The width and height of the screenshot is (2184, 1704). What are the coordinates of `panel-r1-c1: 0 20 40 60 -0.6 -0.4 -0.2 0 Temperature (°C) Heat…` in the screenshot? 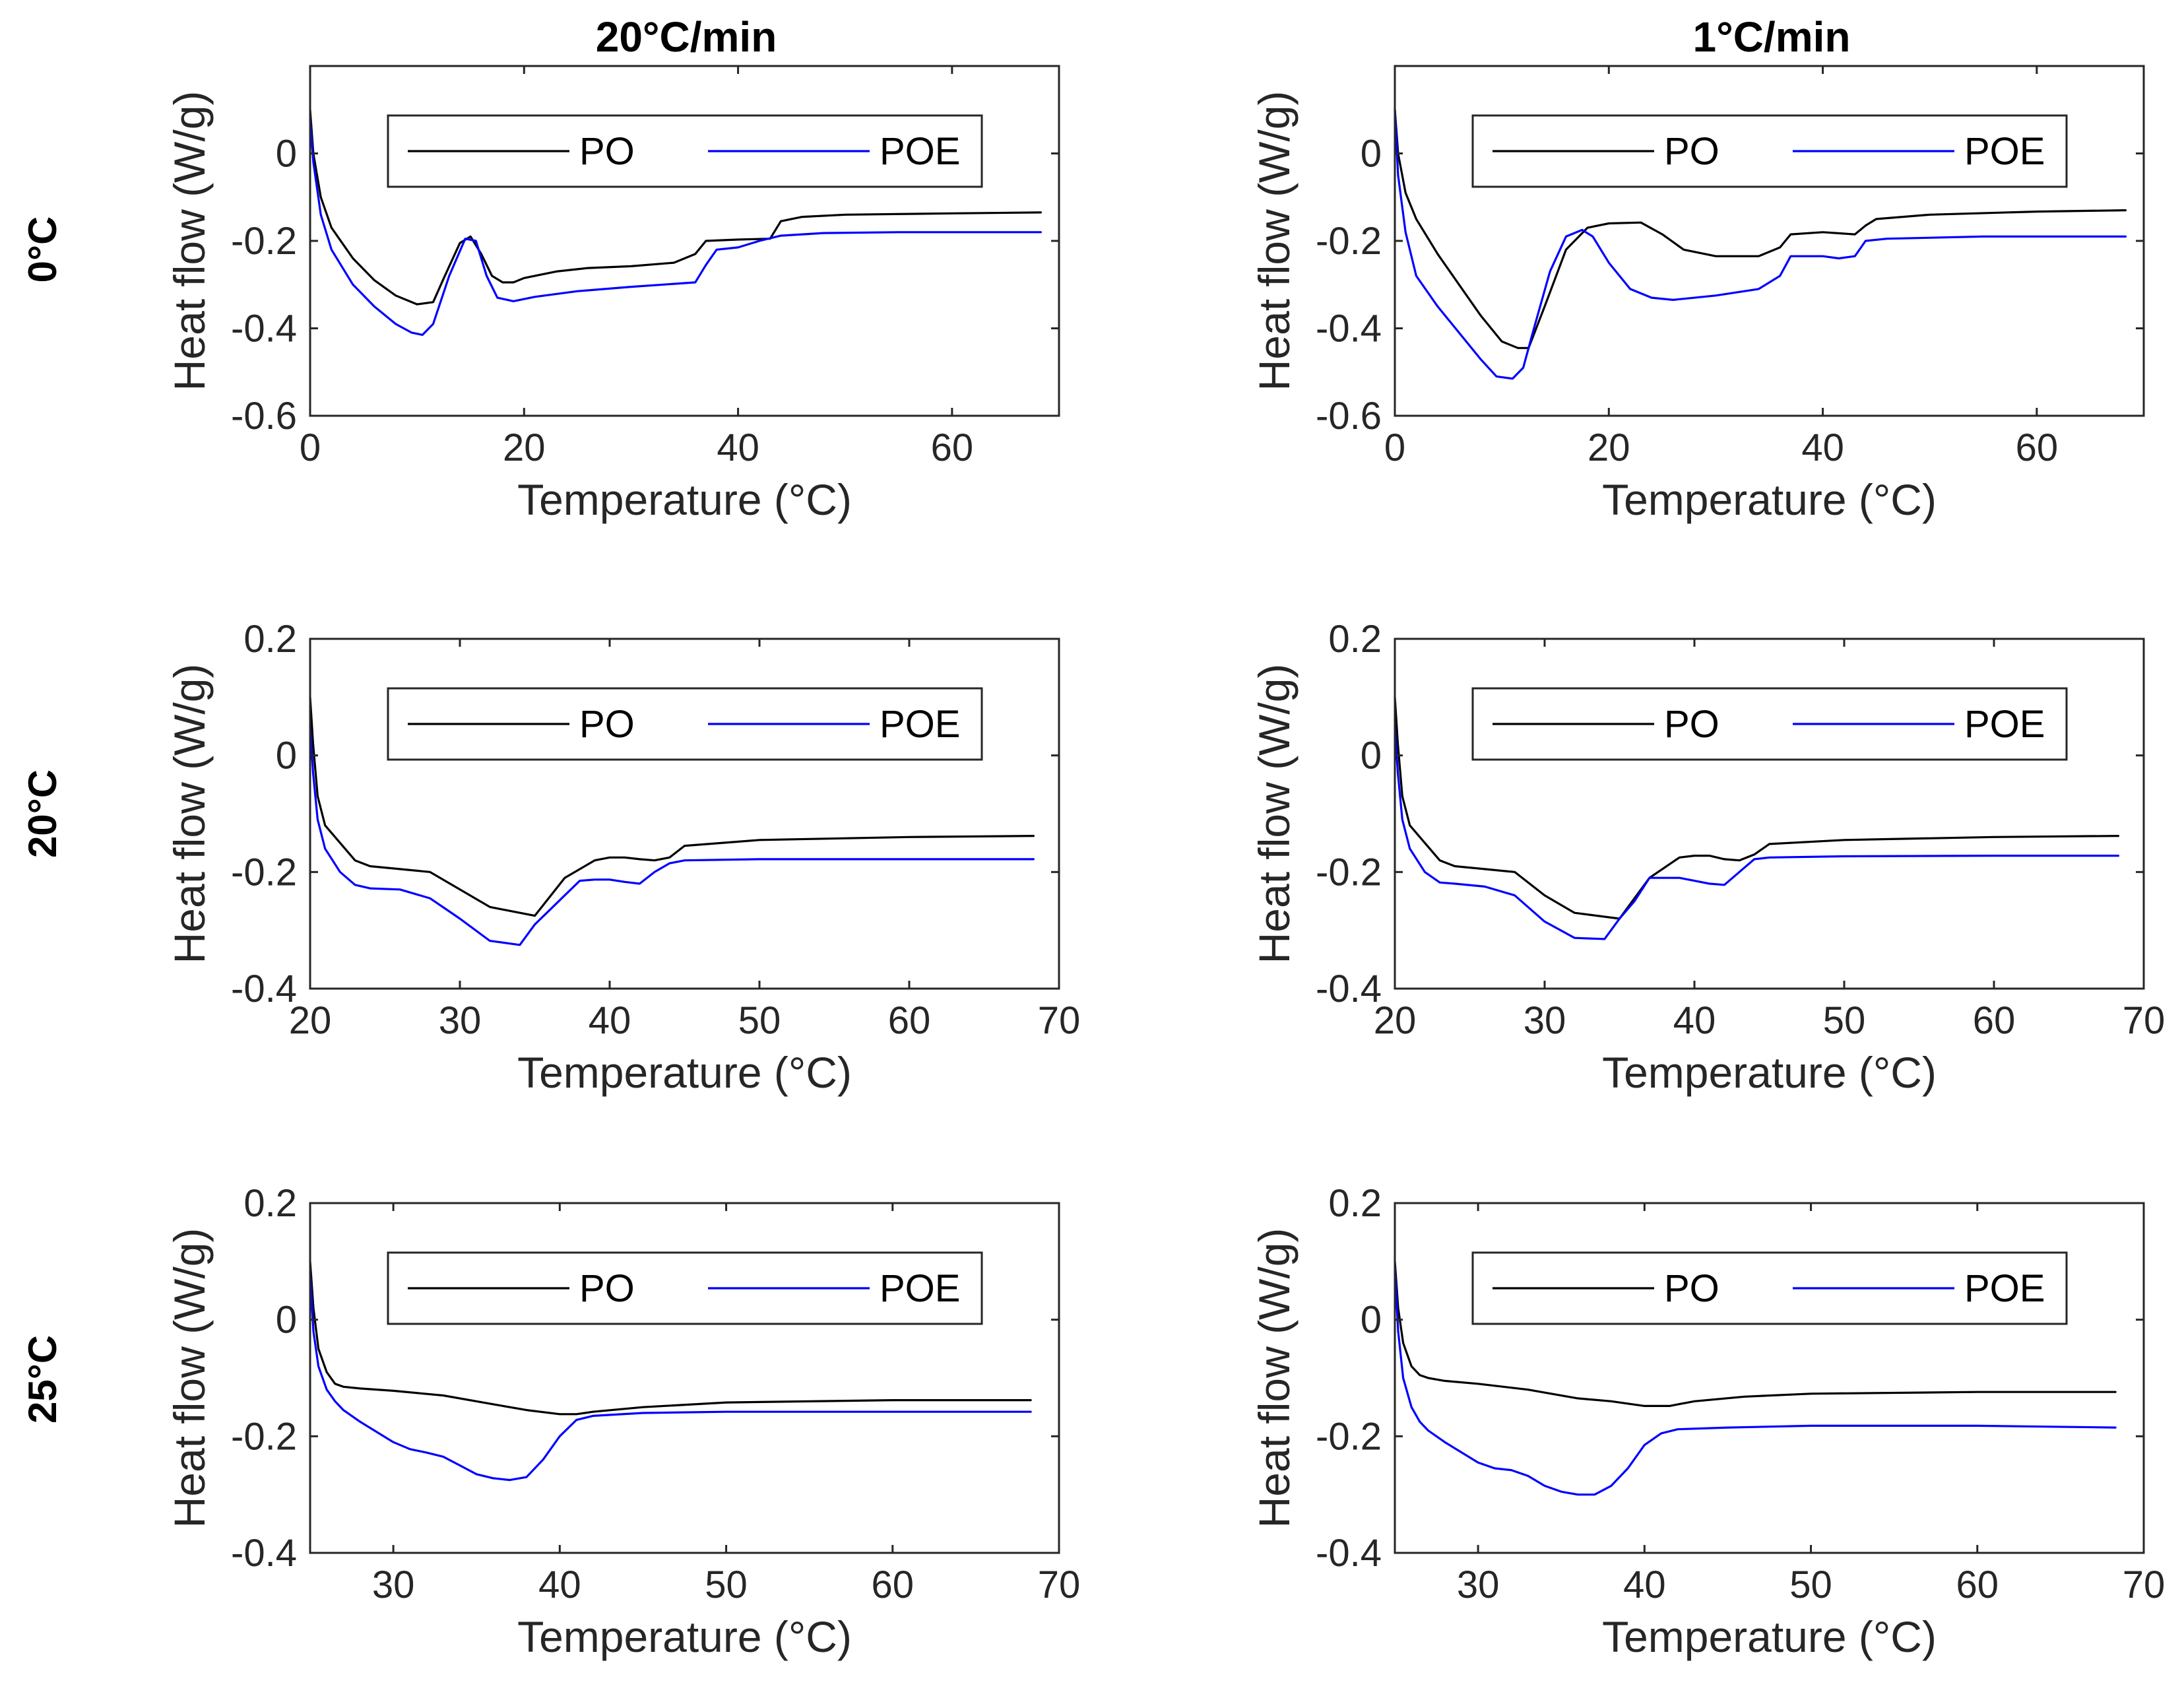 It's located at (612, 294).